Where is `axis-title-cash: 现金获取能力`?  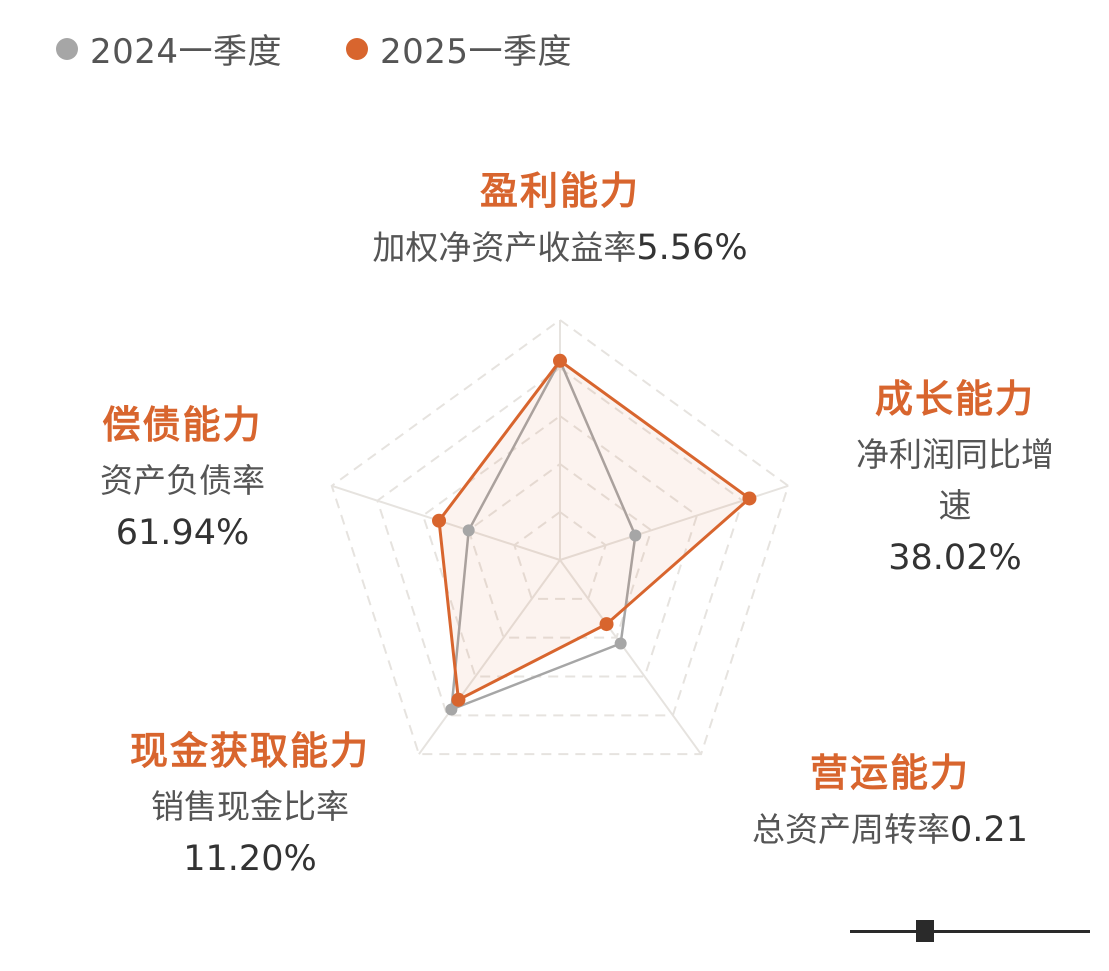
axis-title-cash: 现金获取能力 is located at coordinates (249, 751).